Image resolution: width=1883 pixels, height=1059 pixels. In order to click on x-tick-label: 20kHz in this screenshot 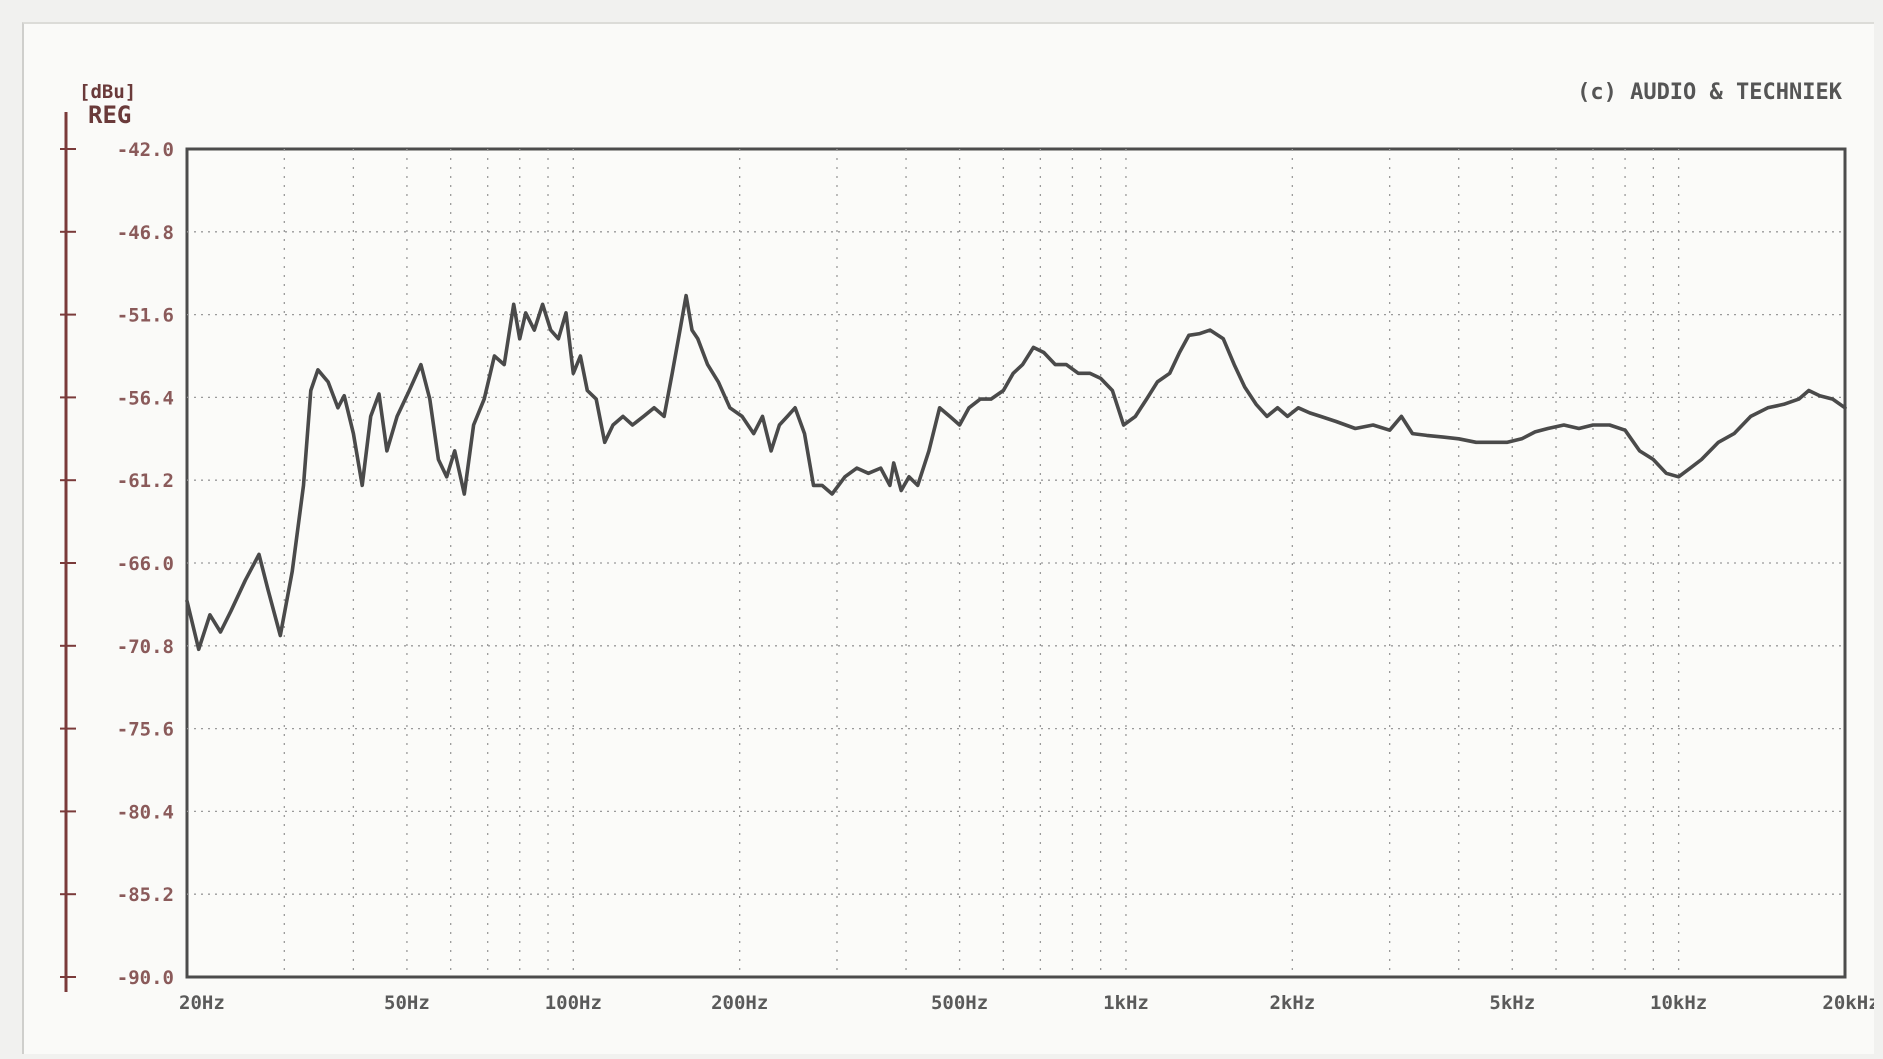, I will do `click(1848, 1003)`.